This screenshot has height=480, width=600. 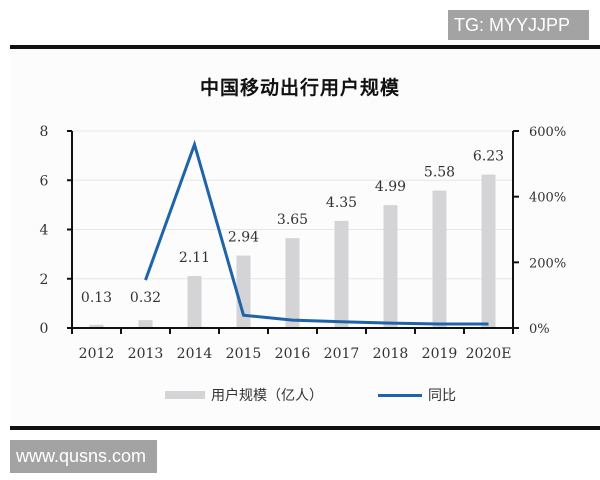 What do you see at coordinates (488, 157) in the screenshot?
I see `bar-value-label: 6.23` at bounding box center [488, 157].